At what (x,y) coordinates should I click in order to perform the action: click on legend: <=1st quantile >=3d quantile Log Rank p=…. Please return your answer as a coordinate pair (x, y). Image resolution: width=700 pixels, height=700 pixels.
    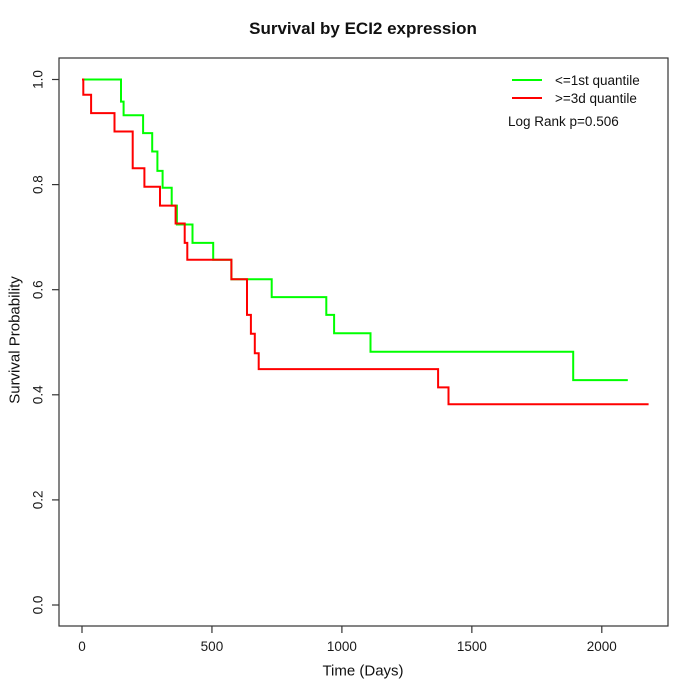
    Looking at the image, I should click on (574, 100).